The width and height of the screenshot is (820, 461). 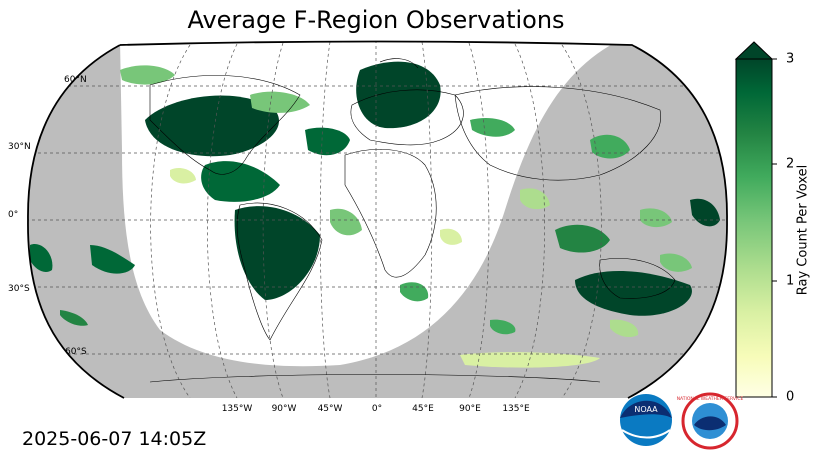 What do you see at coordinates (13, 215) in the screenshot?
I see `lat-label-0: 0°` at bounding box center [13, 215].